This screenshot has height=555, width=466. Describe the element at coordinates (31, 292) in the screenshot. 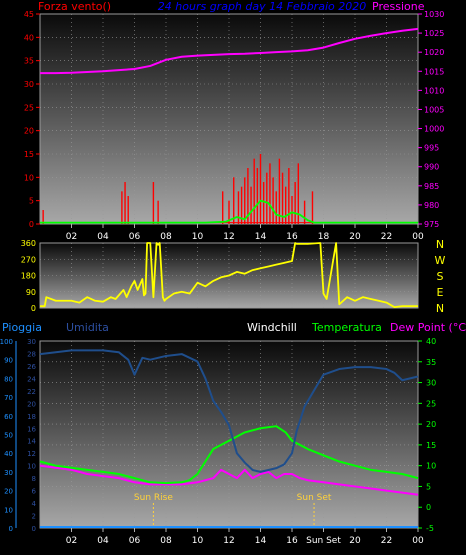

I see `direction-tick-label: 90` at that location.